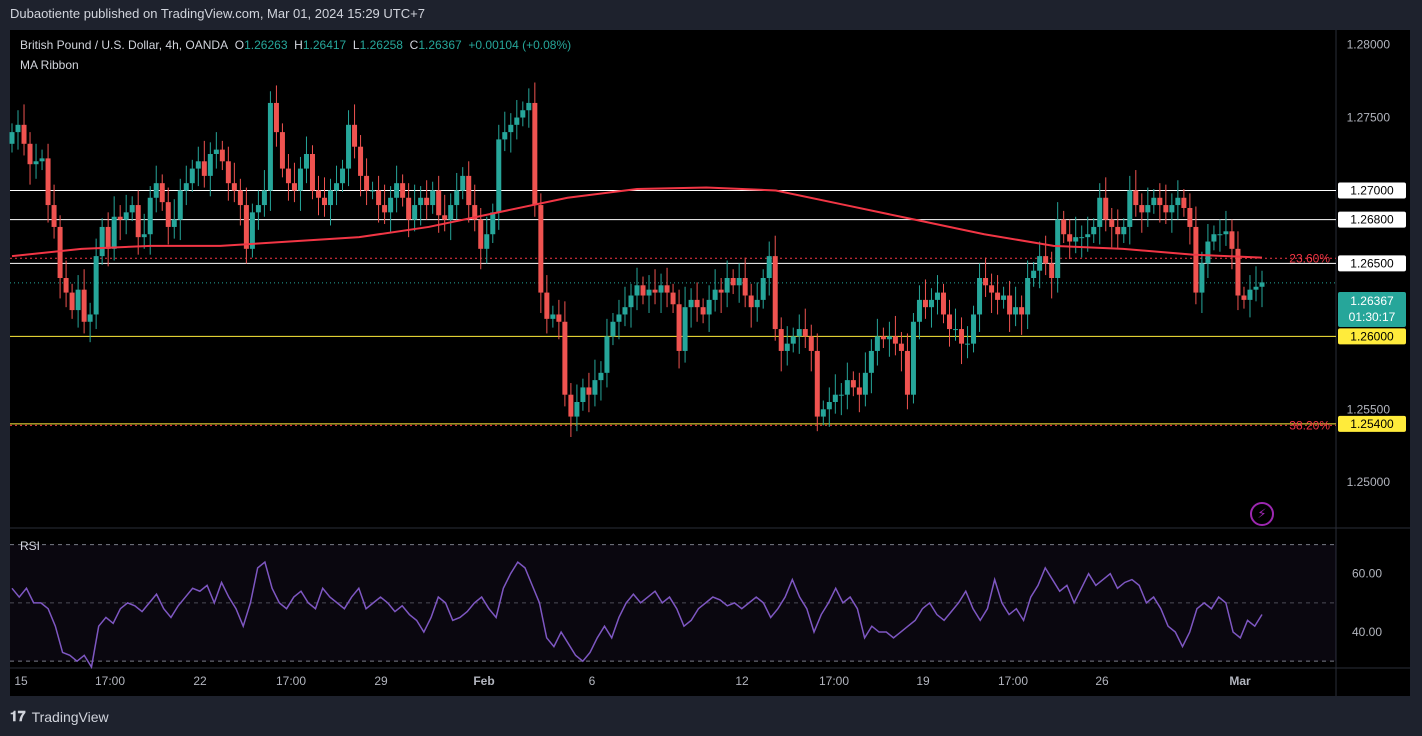  Describe the element at coordinates (637, 222) in the screenshot. I see `ma-ribbon-line` at that location.